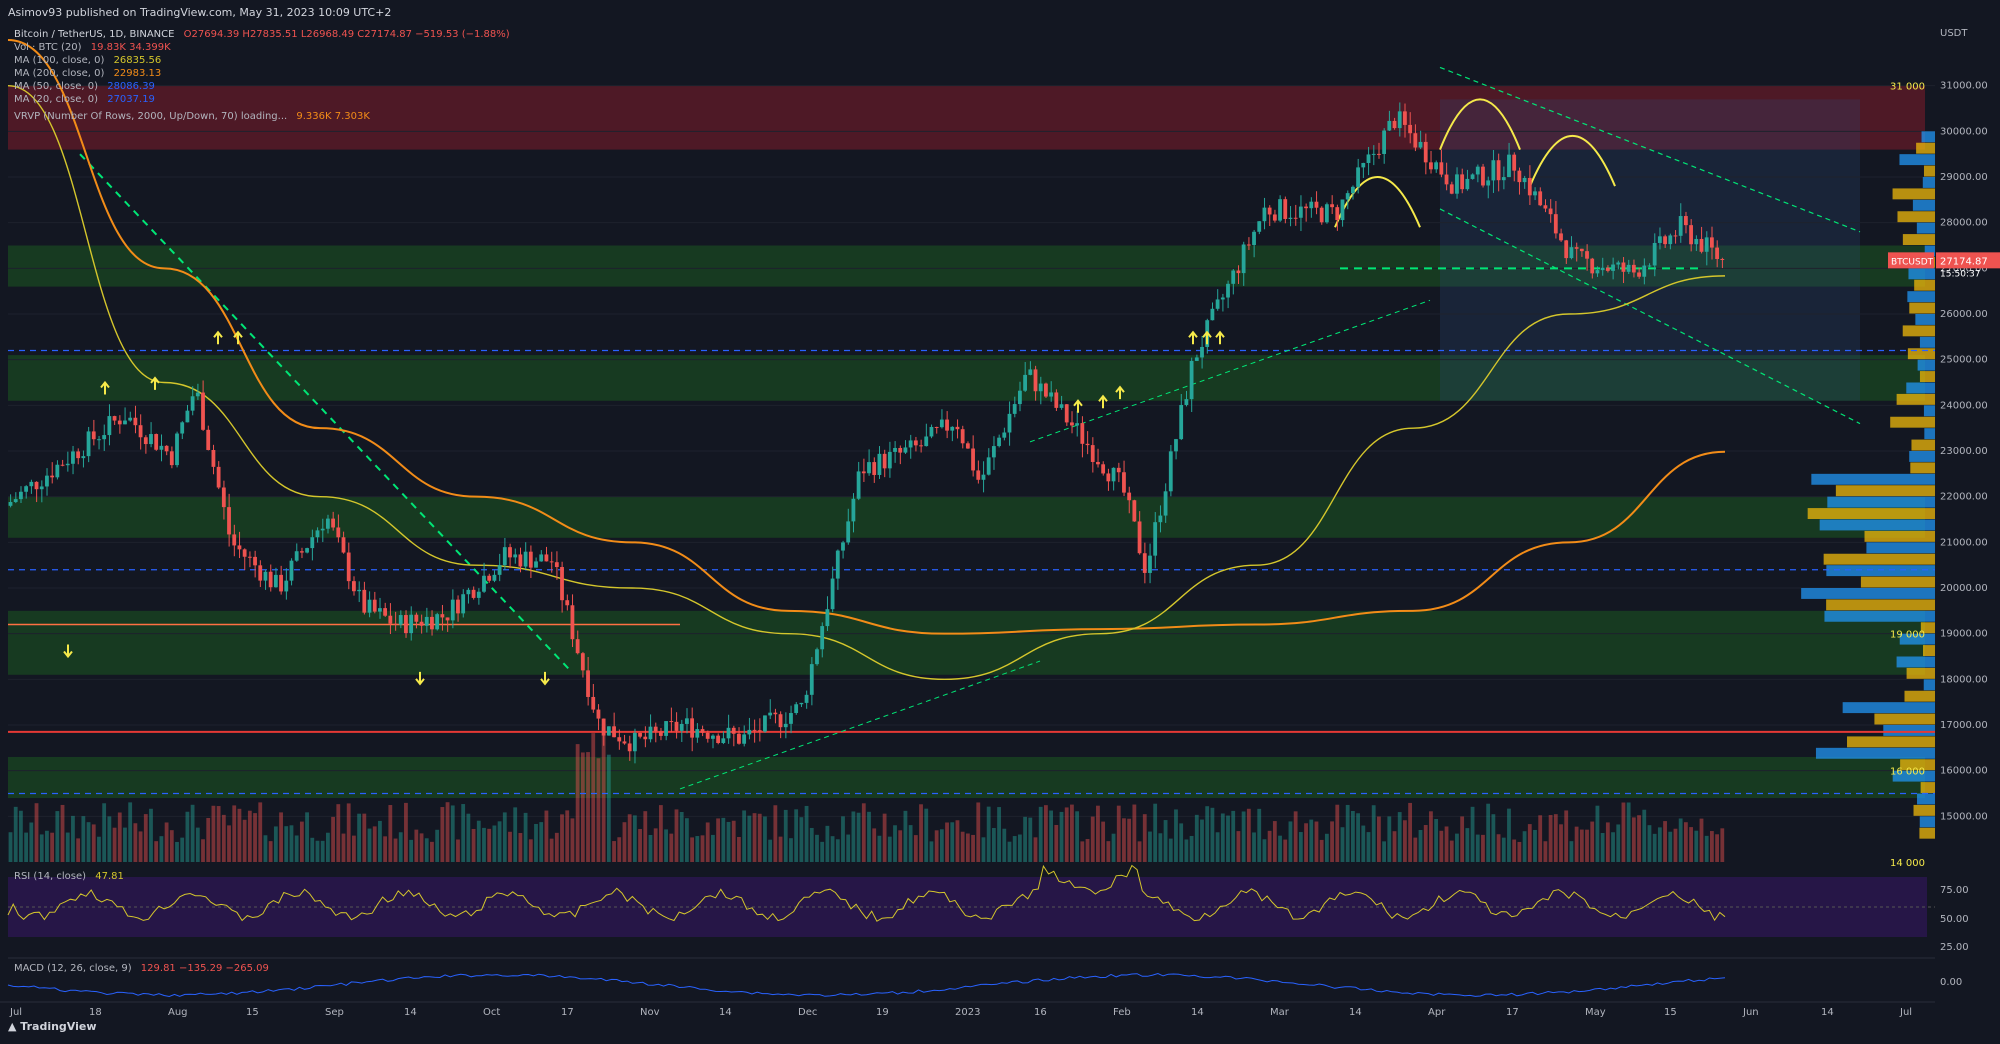 Image resolution: width=2000 pixels, height=1044 pixels. I want to click on channel-bottom-line, so click(1650, 316).